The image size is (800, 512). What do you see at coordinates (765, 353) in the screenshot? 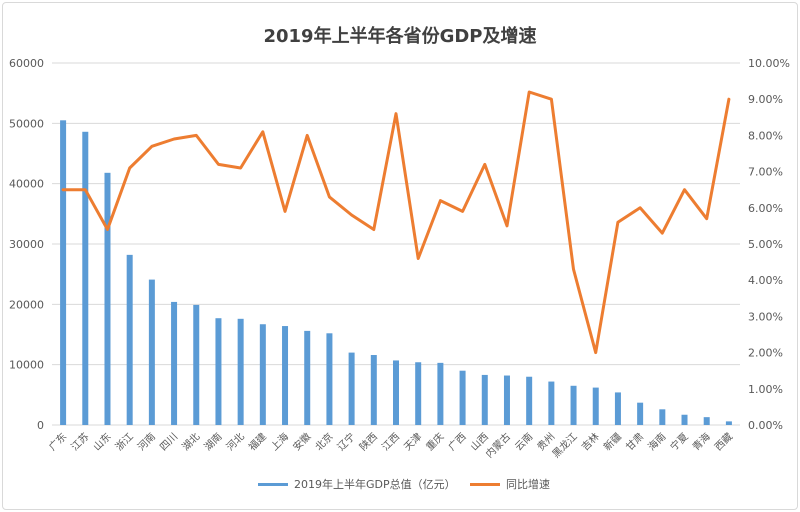
I see `y-right-tick-label: 2.00%` at bounding box center [765, 353].